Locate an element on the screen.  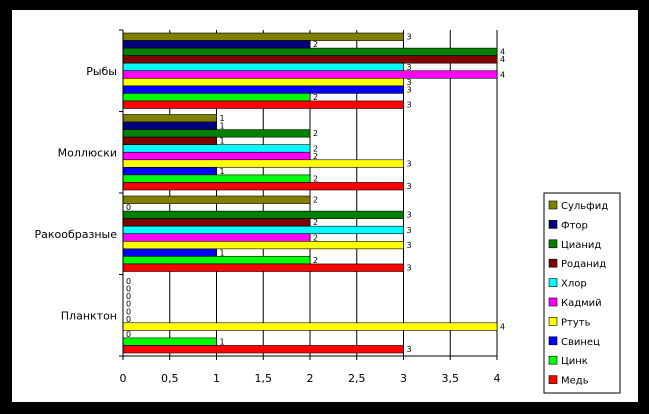
x-tick-label: 3 is located at coordinates (403, 378).